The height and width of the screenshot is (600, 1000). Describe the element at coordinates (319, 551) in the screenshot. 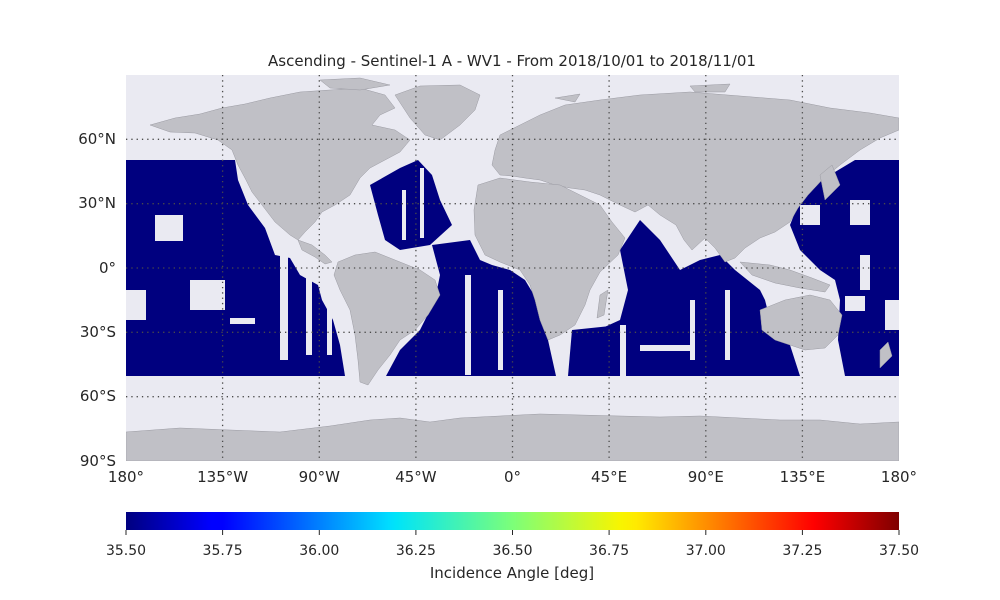

I see `colorbar-tick-label: 36.00` at that location.